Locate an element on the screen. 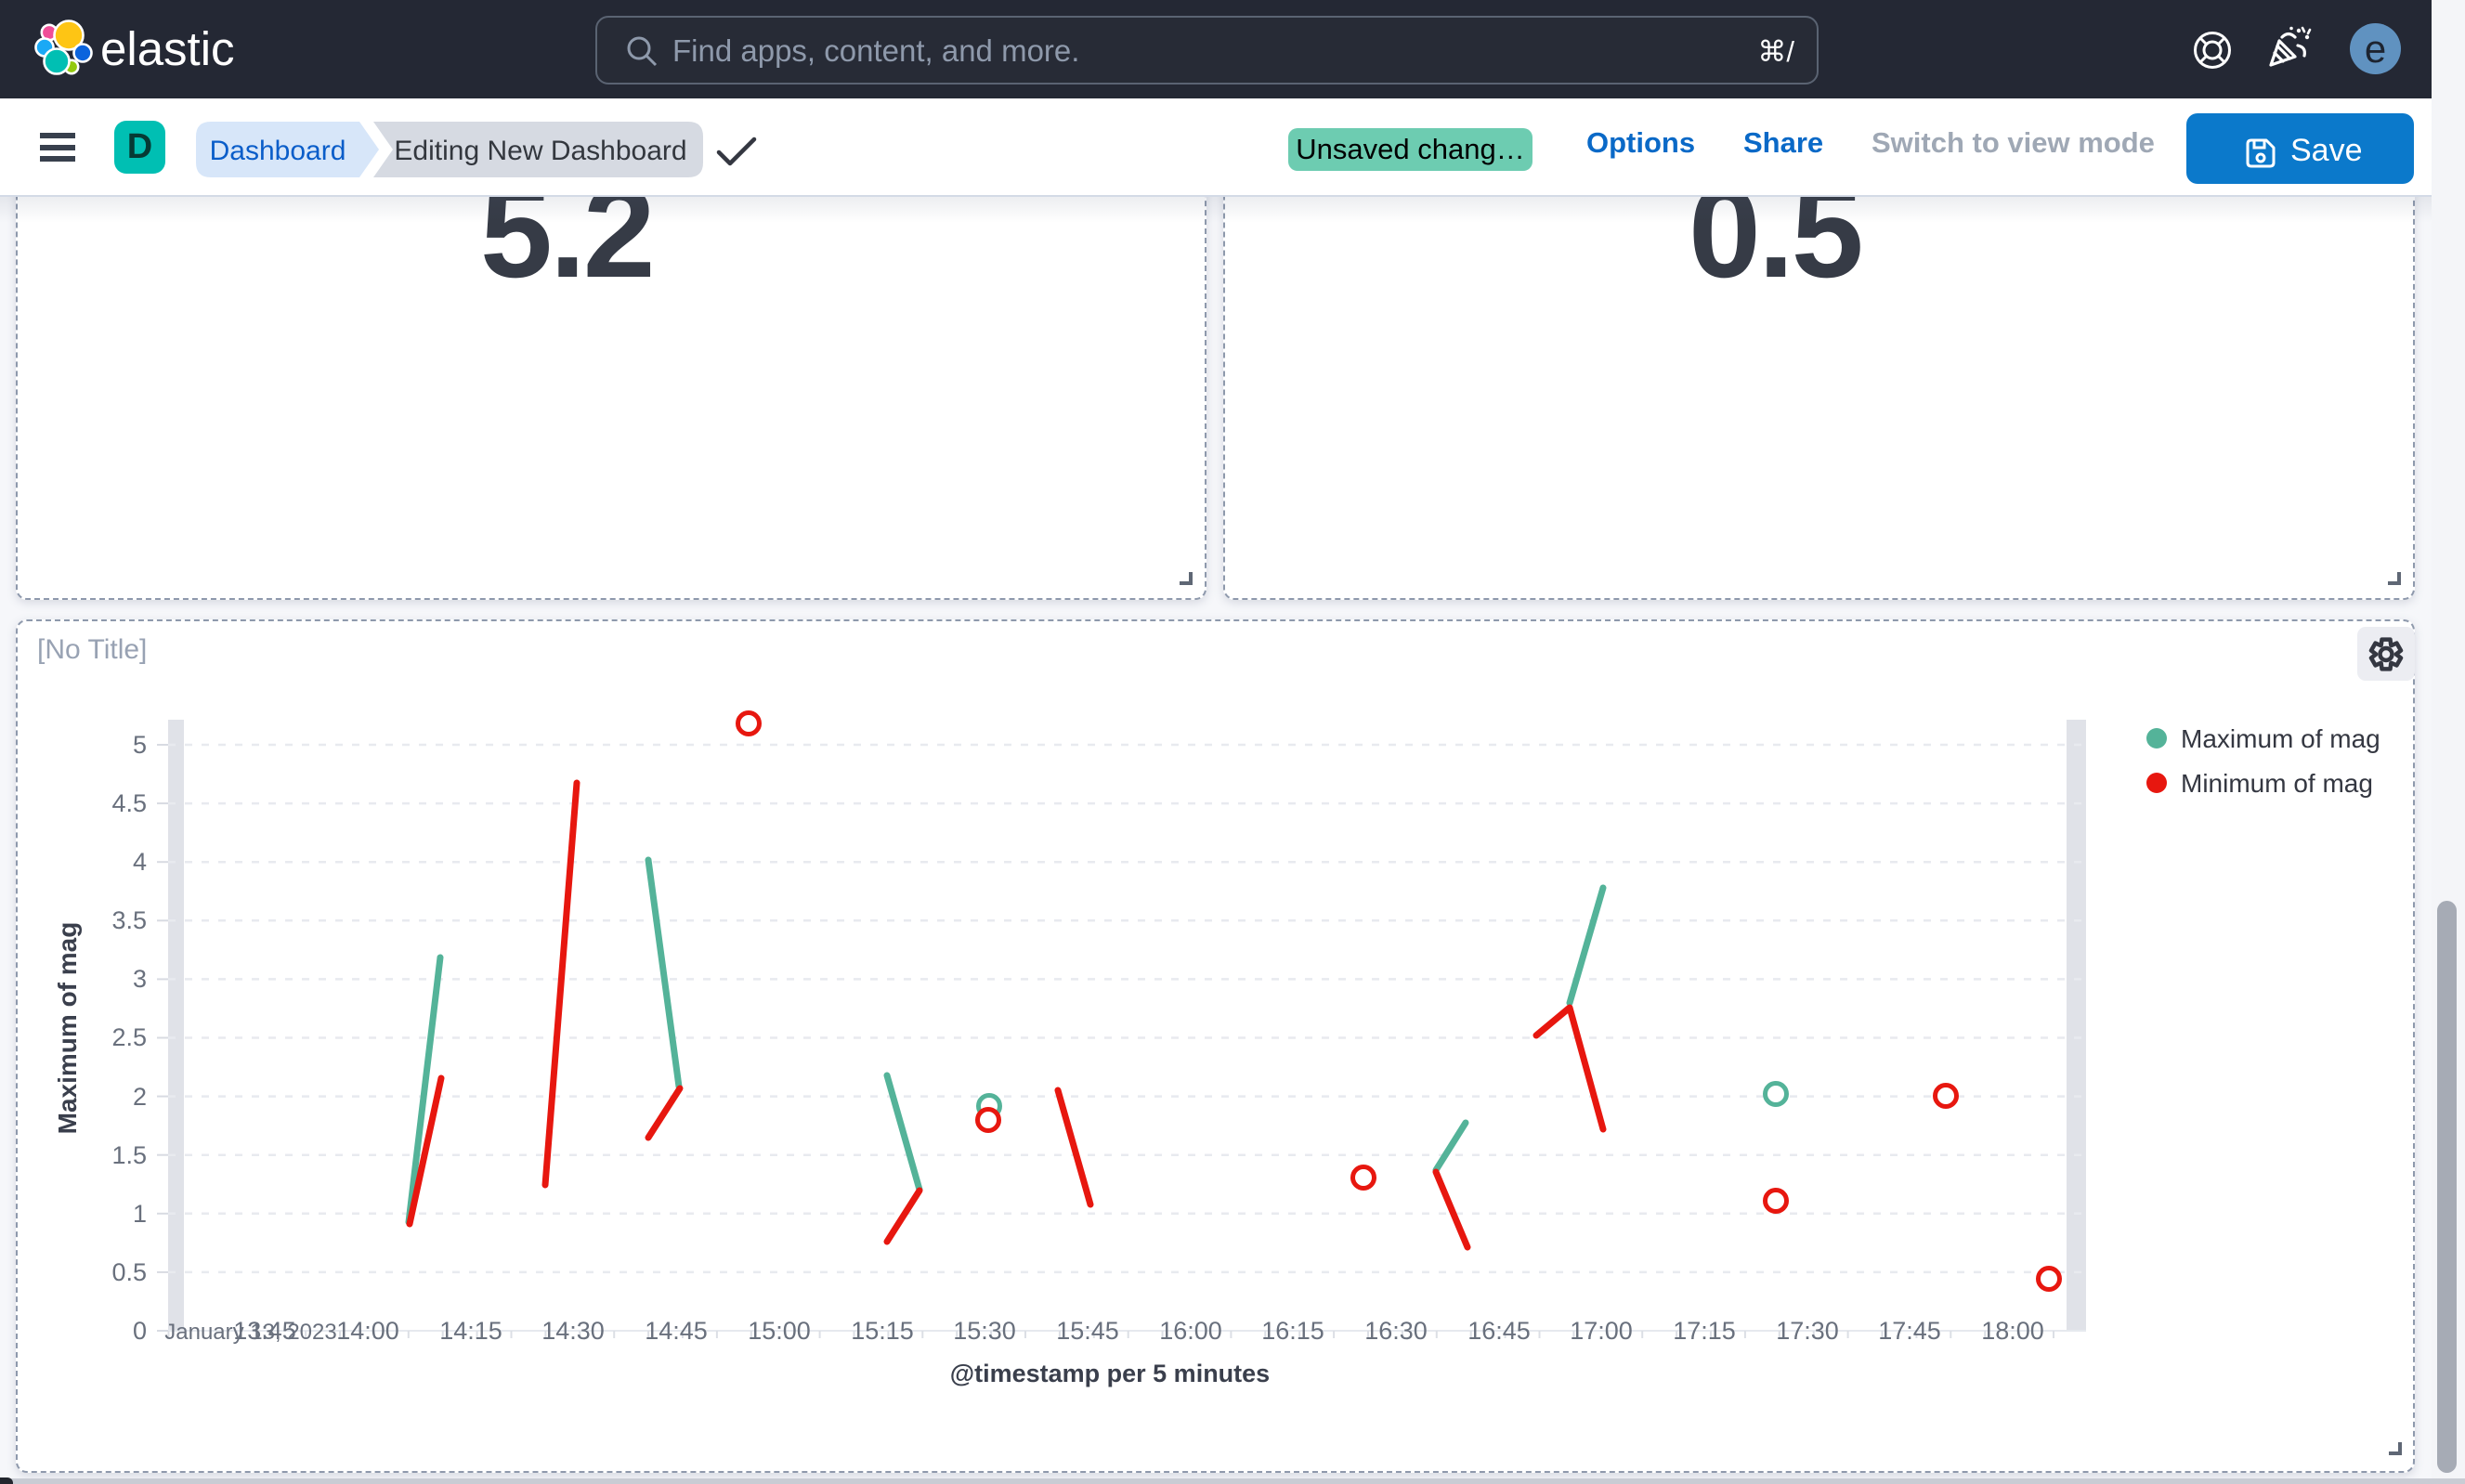 This screenshot has width=2465, height=1484. svg-text: 3.5 is located at coordinates (129, 920).